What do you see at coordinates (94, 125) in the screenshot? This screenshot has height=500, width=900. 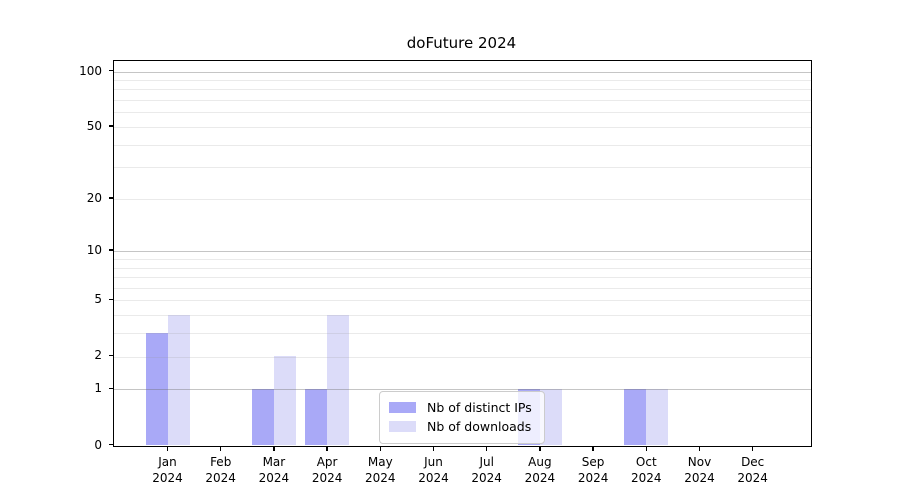 I see `y-tick-label-50: 50` at bounding box center [94, 125].